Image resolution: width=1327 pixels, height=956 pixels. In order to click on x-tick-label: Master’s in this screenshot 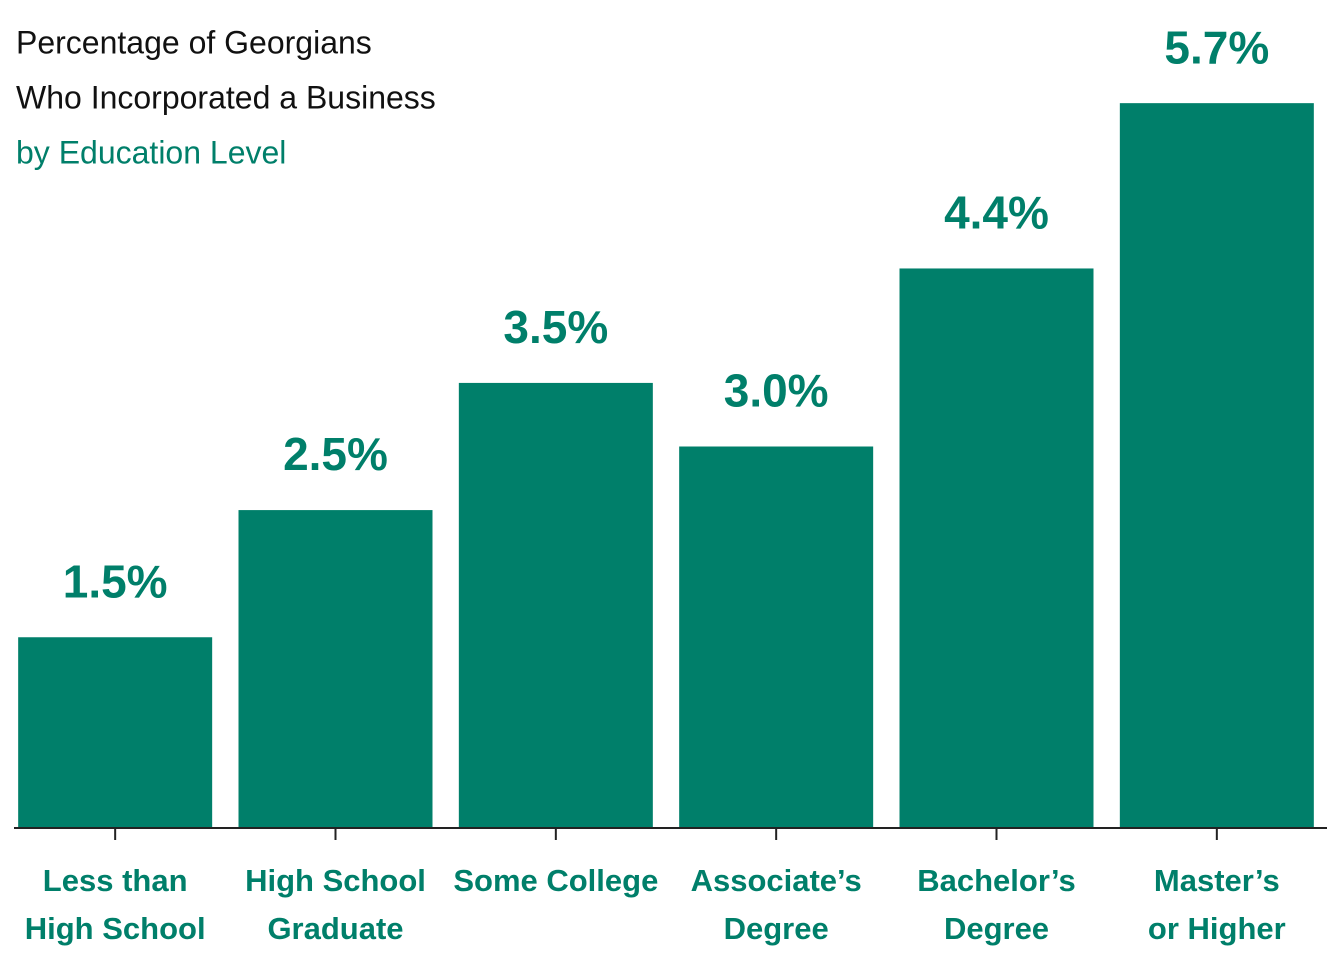, I will do `click(1217, 880)`.